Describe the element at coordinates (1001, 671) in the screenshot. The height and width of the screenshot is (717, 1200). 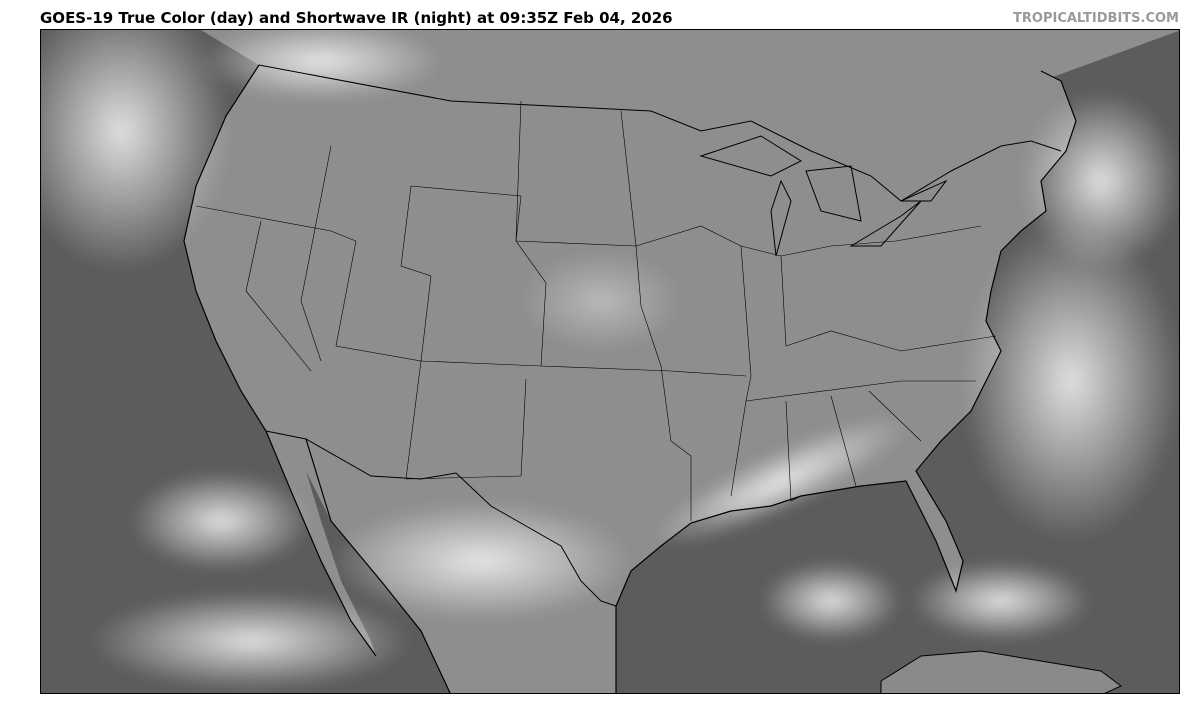
I see `cuba` at that location.